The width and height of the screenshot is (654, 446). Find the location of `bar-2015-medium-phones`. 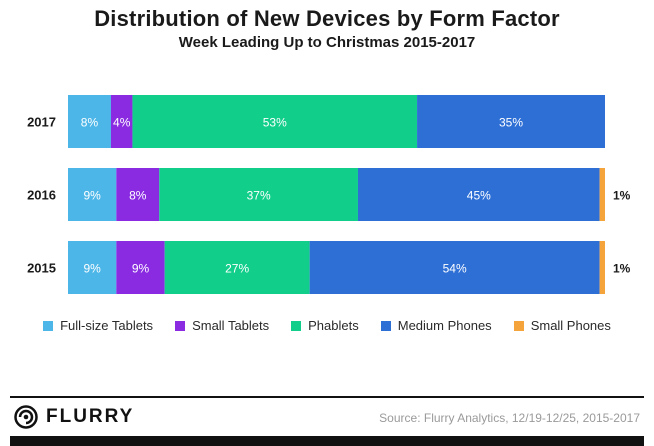

bar-2015-medium-phones is located at coordinates (454, 267).